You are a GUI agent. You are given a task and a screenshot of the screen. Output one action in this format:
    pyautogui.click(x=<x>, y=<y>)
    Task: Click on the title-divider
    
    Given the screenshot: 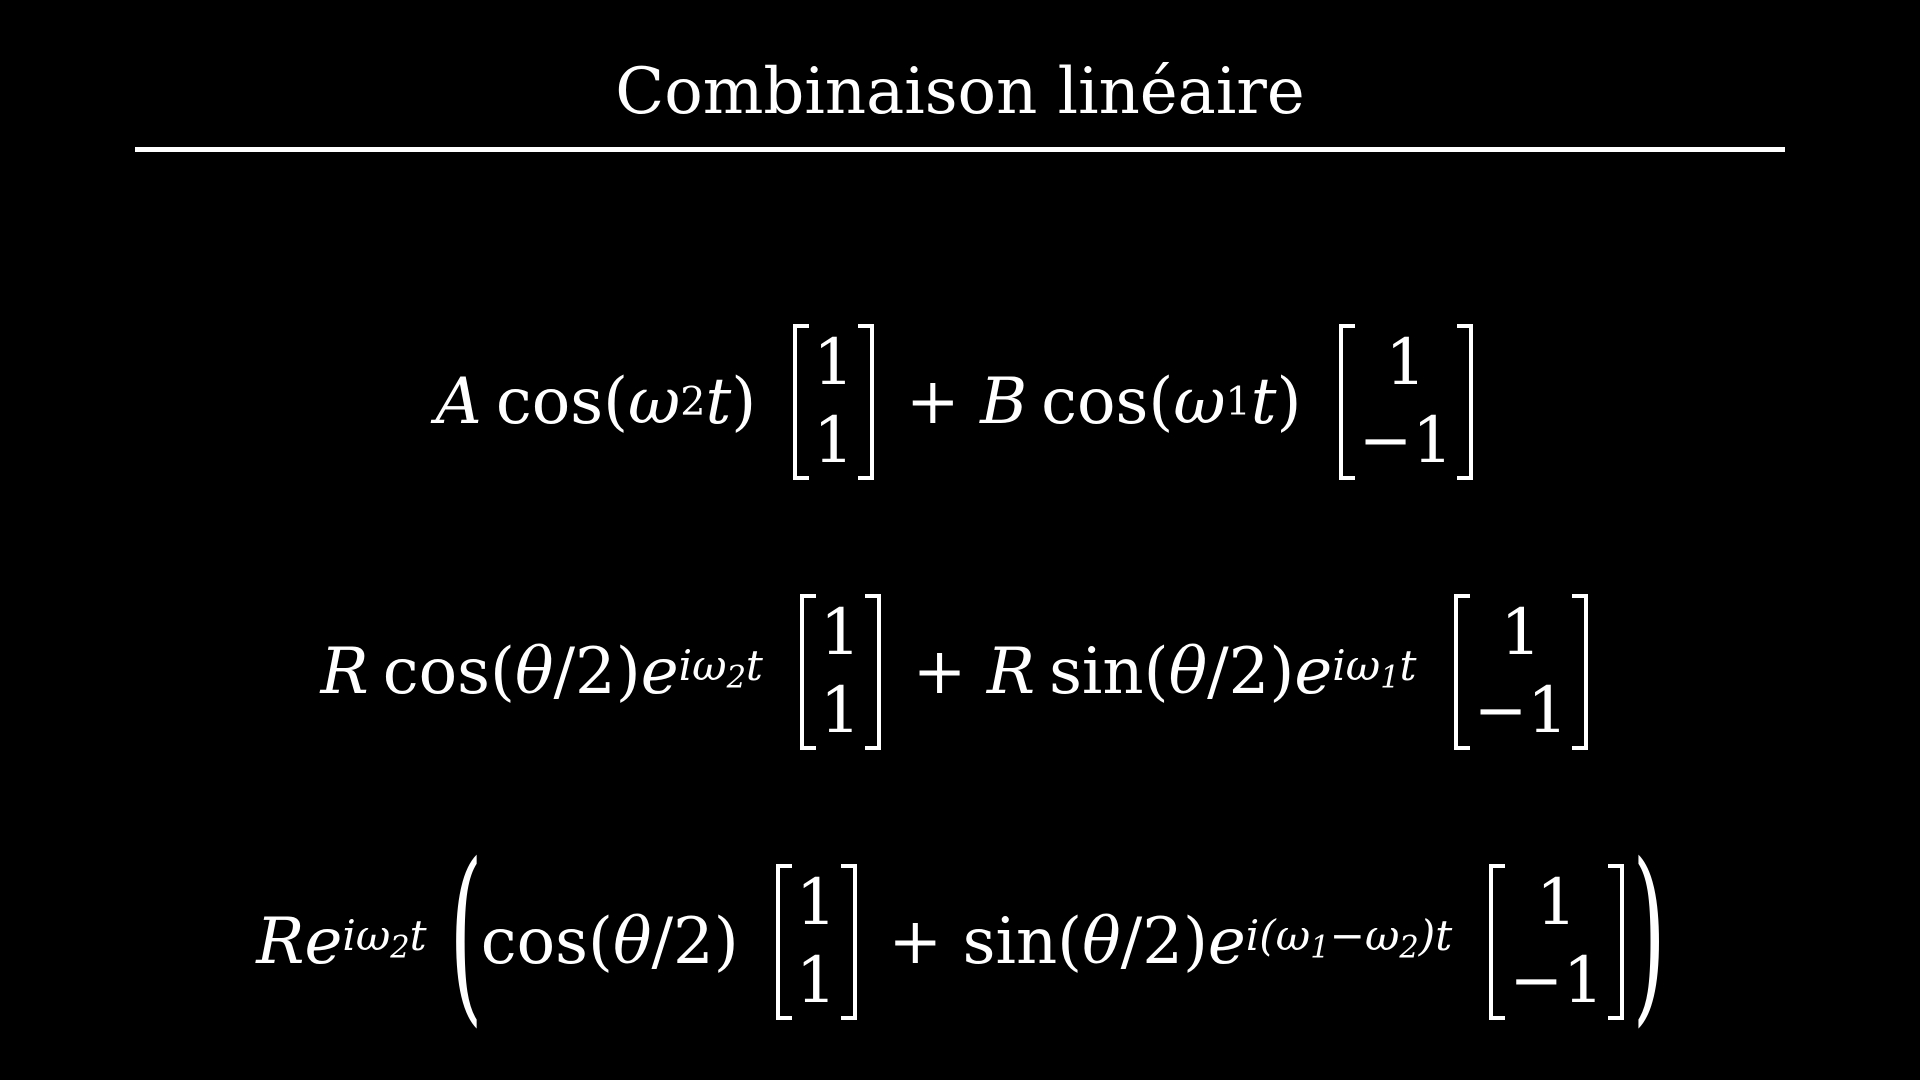 What is the action you would take?
    pyautogui.click(x=960, y=149)
    